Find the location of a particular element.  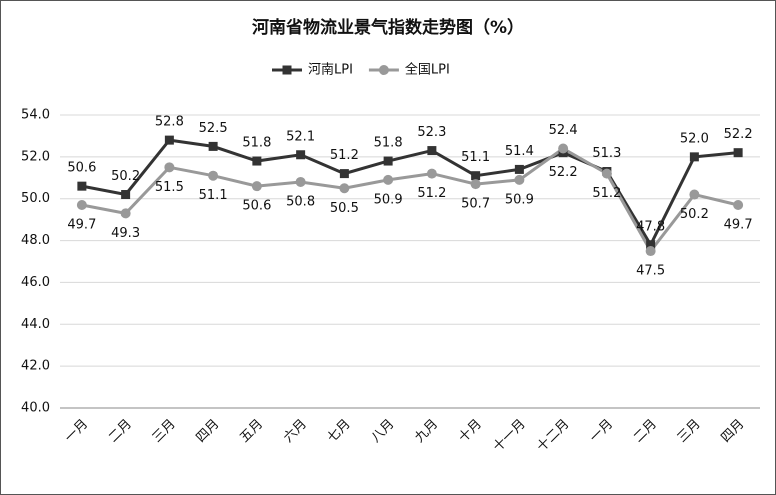

chart-title: 河南省物流业景气指数走势图（%） is located at coordinates (388, 27).